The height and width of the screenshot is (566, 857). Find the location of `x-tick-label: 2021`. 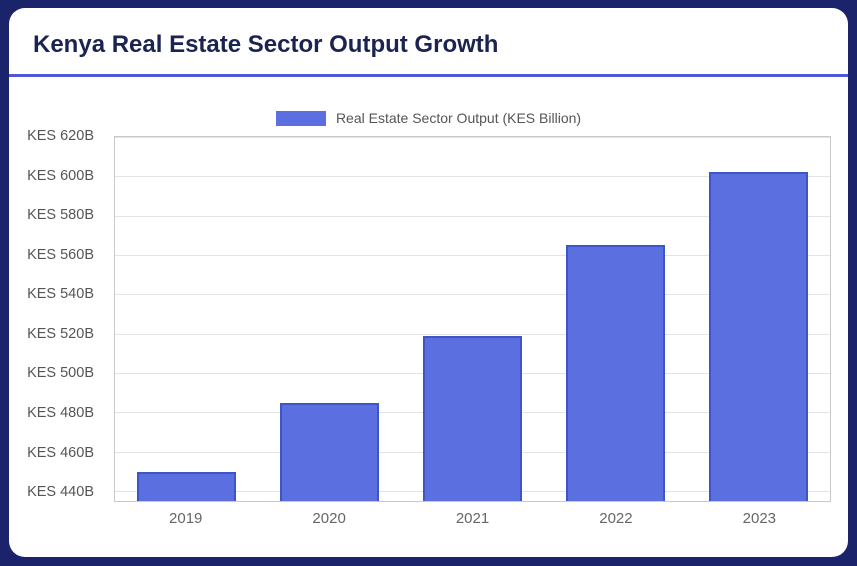

x-tick-label: 2021 is located at coordinates (472, 518).